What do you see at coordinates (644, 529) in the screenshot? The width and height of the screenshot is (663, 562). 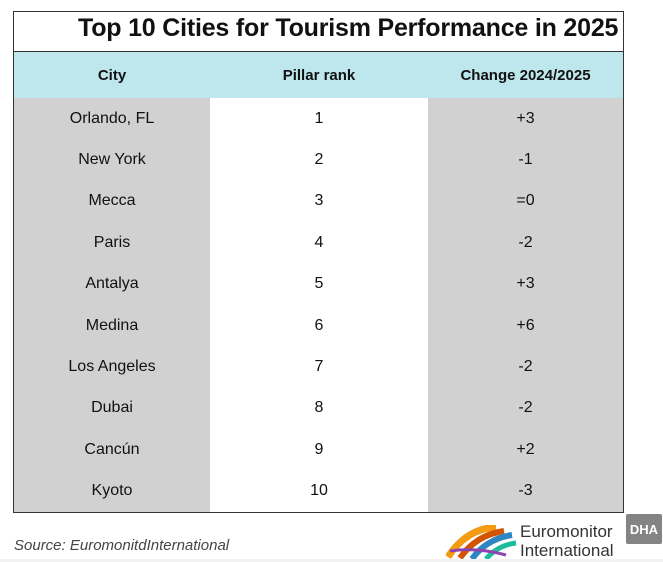 I see `dha-watermark: DHA` at bounding box center [644, 529].